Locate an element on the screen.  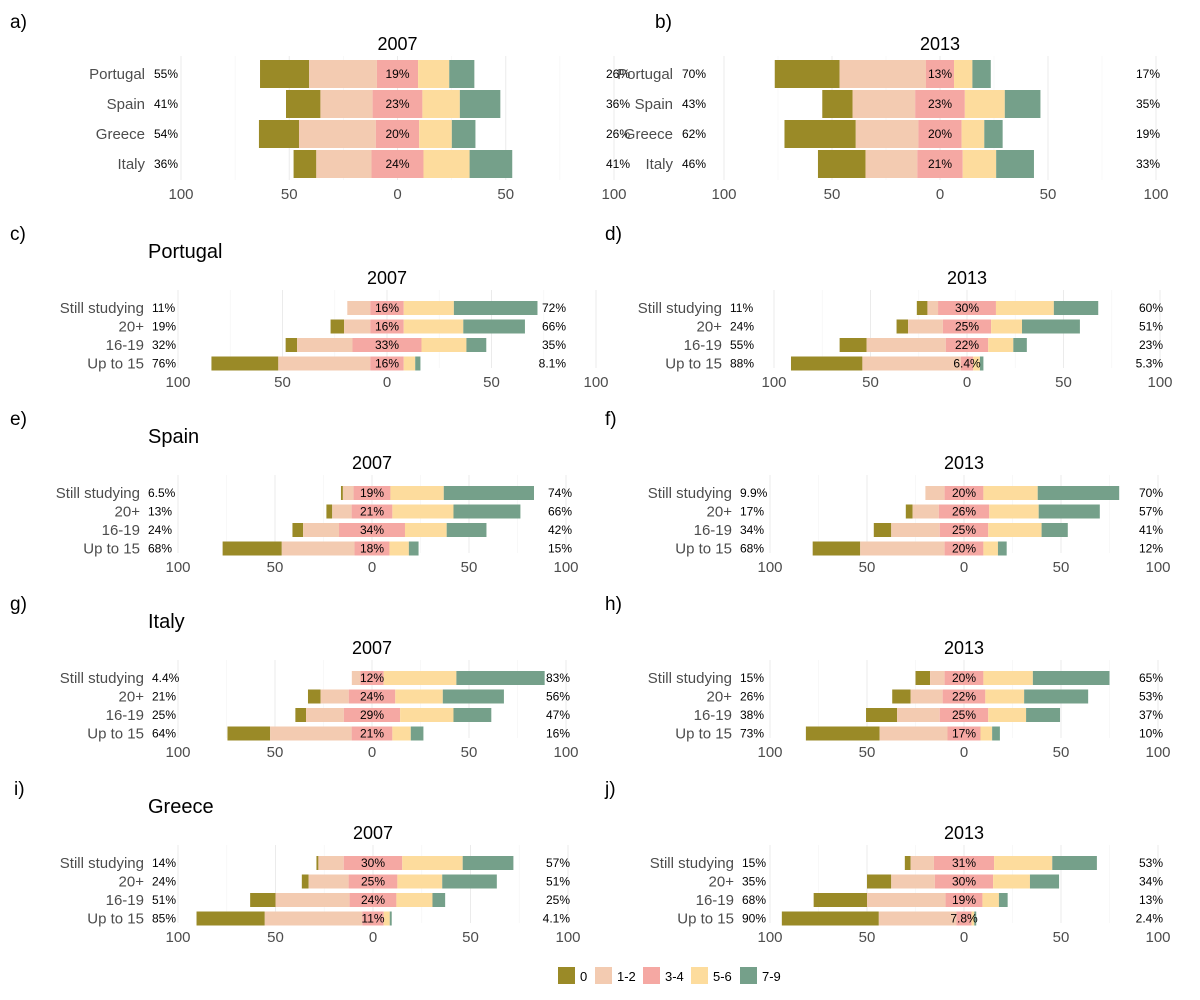
right-percent-label: 8.1% is located at coordinates (553, 364).